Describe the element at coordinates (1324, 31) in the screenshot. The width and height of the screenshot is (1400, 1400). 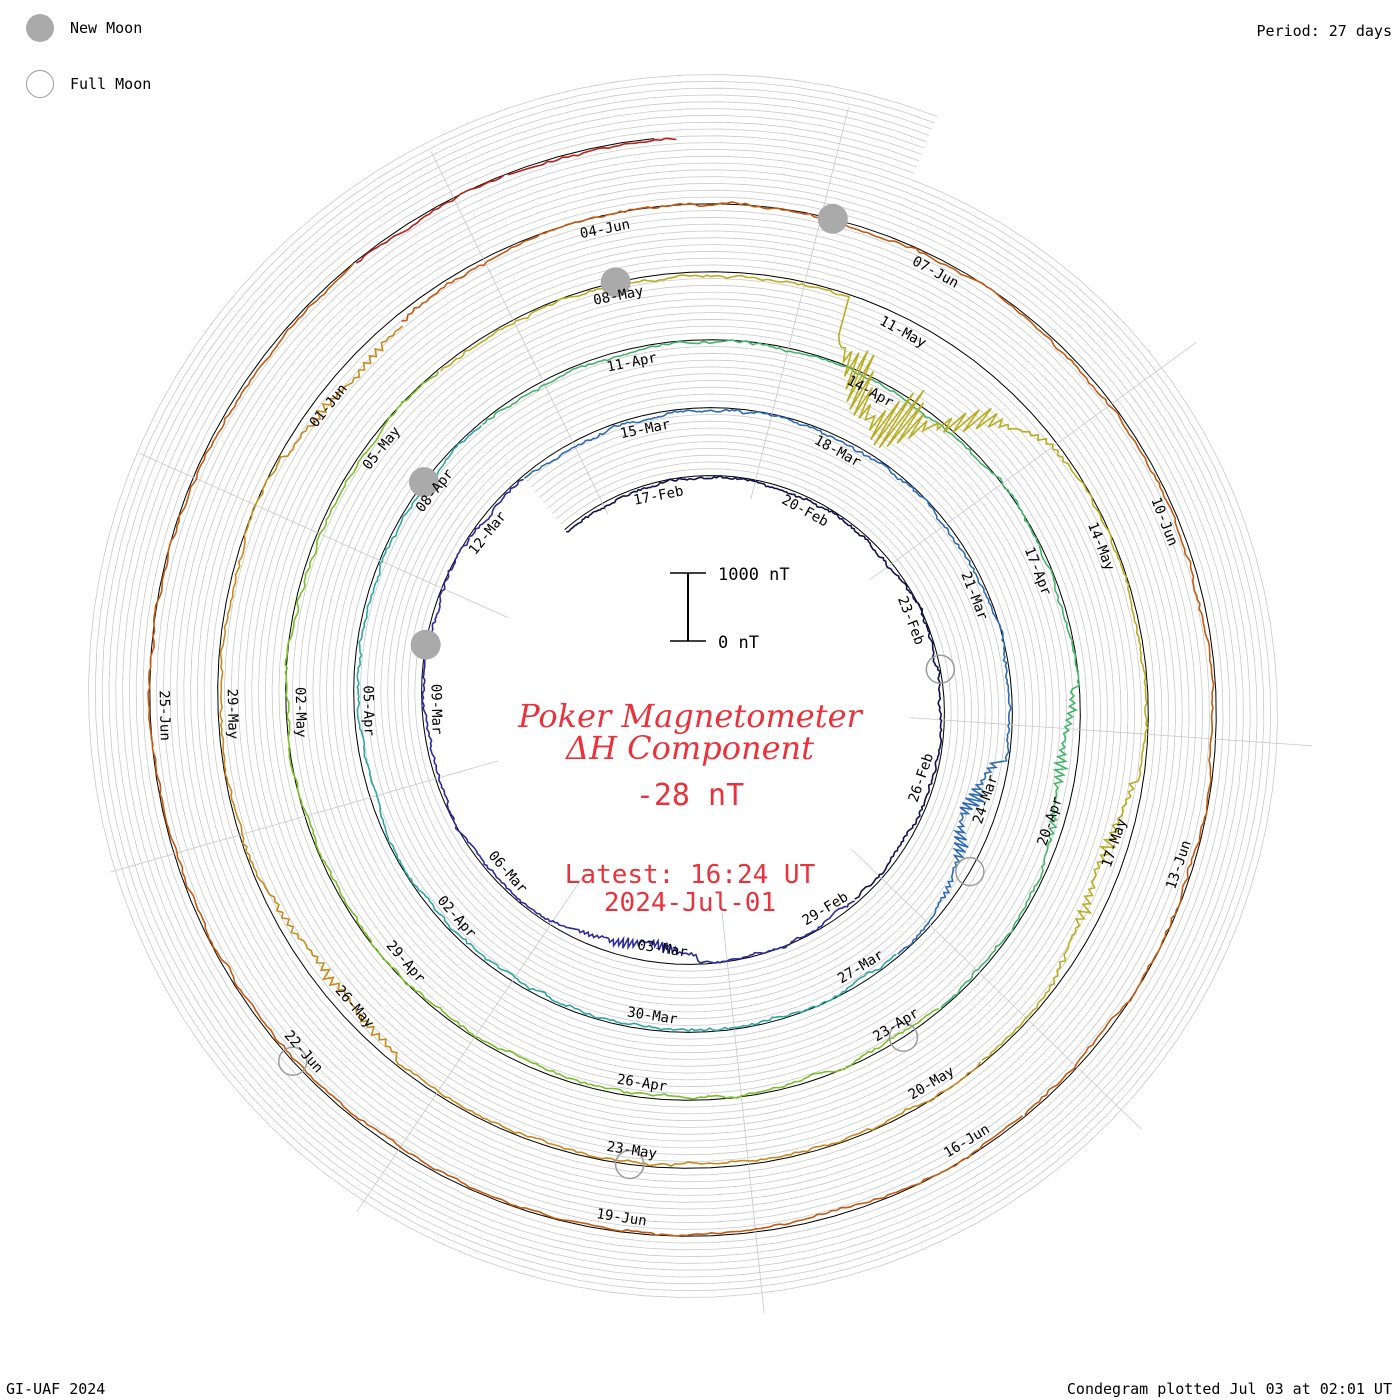
I see `period-label: Period: 27 days` at that location.